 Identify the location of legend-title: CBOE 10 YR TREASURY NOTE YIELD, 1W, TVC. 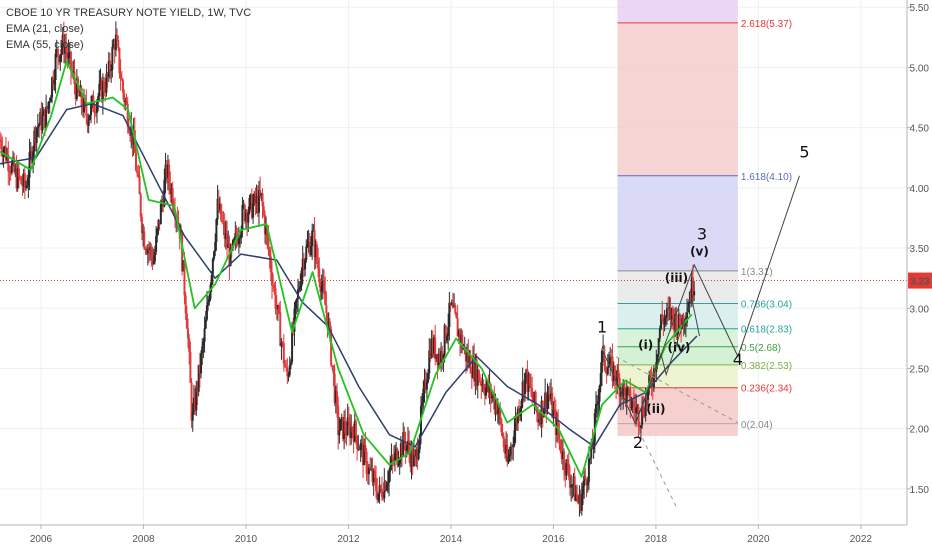
(129, 13).